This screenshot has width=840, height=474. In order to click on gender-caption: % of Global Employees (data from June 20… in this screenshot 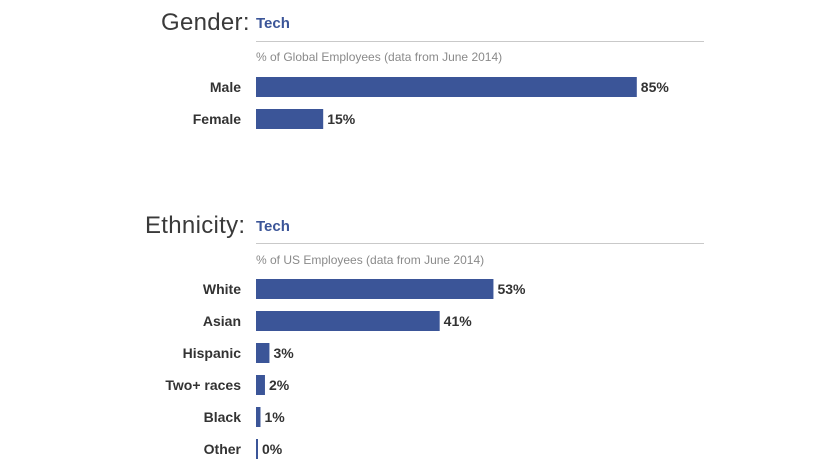, I will do `click(379, 57)`.